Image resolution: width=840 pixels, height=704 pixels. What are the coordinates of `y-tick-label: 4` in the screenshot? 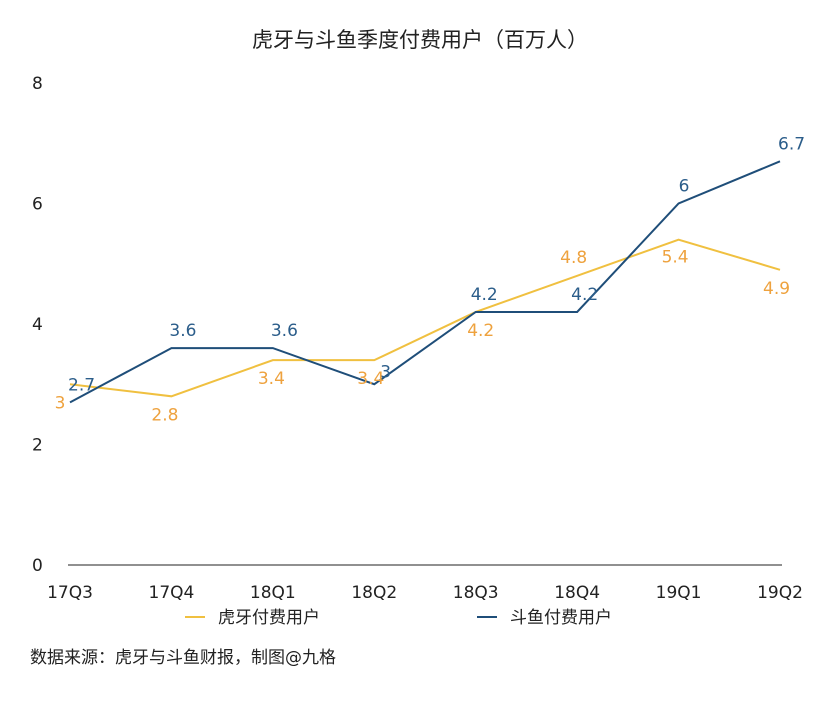 It's located at (37, 325).